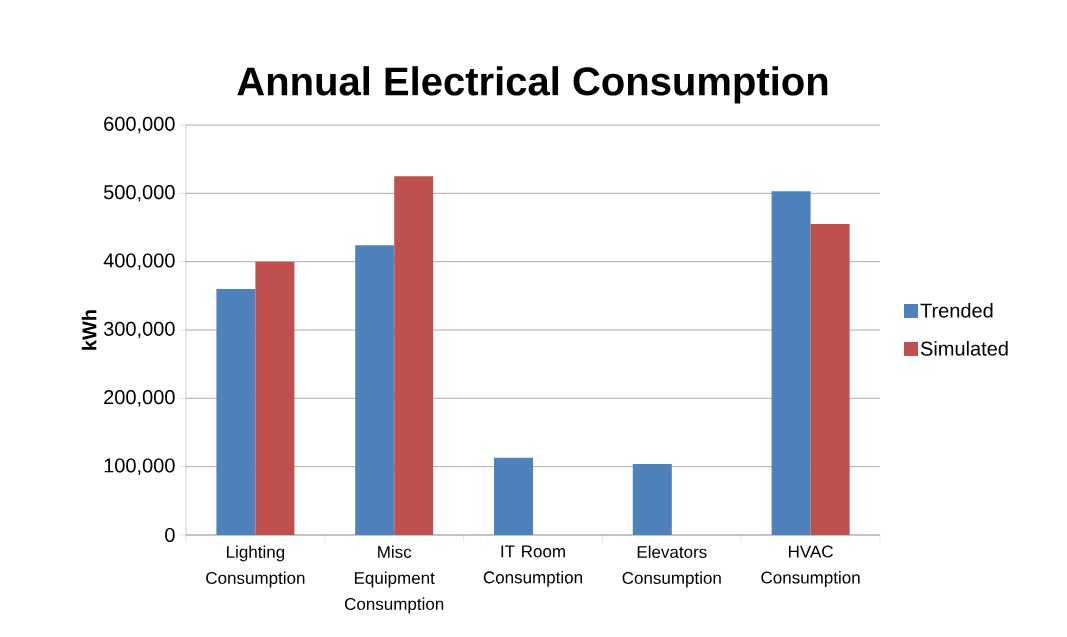 The height and width of the screenshot is (637, 1067). What do you see at coordinates (964, 348) in the screenshot?
I see `legend-label: Simulated` at bounding box center [964, 348].